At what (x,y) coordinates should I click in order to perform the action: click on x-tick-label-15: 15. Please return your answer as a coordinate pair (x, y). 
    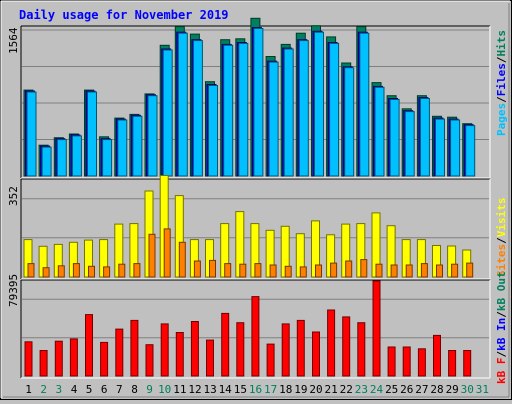
    Looking at the image, I should click on (240, 389).